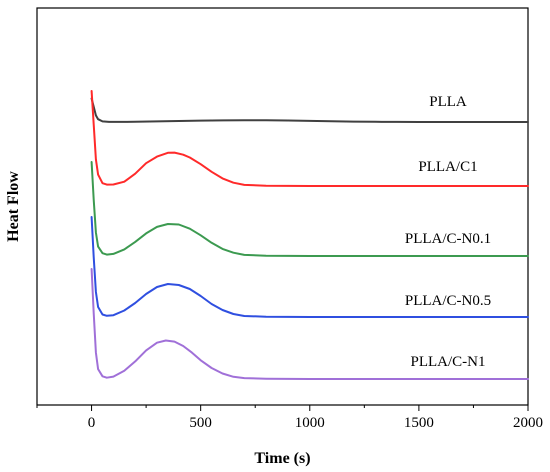  What do you see at coordinates (447, 167) in the screenshot?
I see `series-label-2: PLLA/C1` at bounding box center [447, 167].